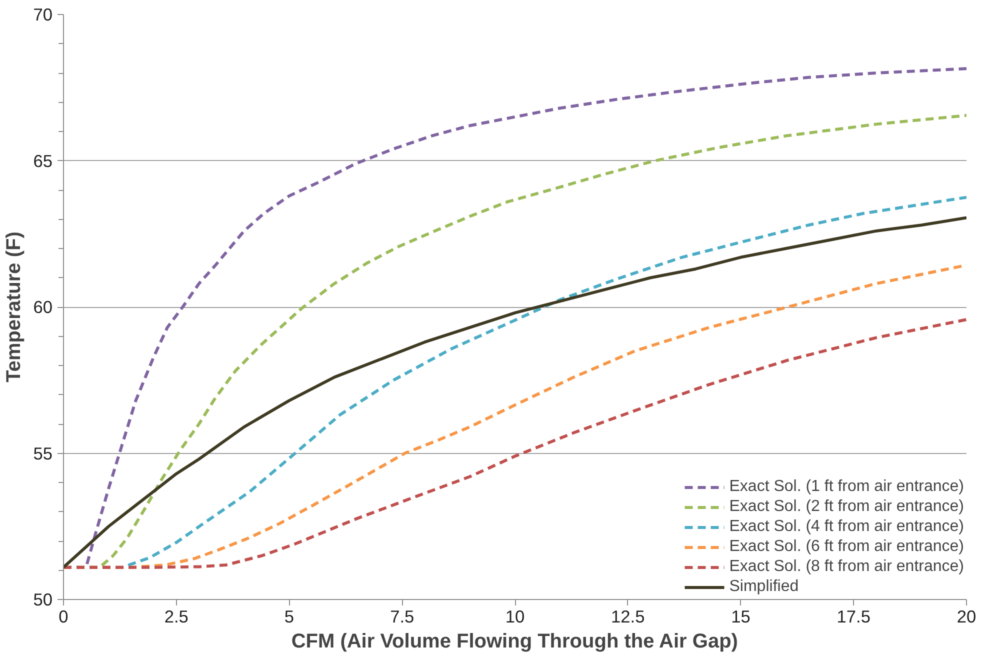 Image resolution: width=984 pixels, height=658 pixels. What do you see at coordinates (515, 616) in the screenshot?
I see `x-tick-label: 10` at bounding box center [515, 616].